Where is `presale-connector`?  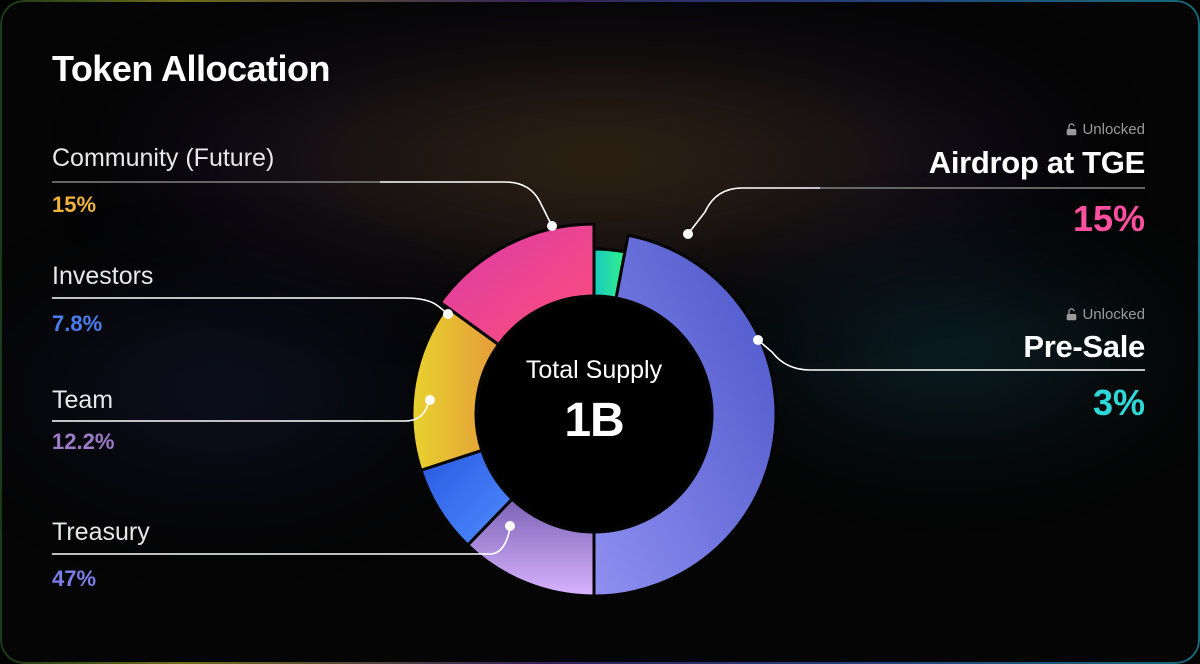 presale-connector is located at coordinates (951, 355).